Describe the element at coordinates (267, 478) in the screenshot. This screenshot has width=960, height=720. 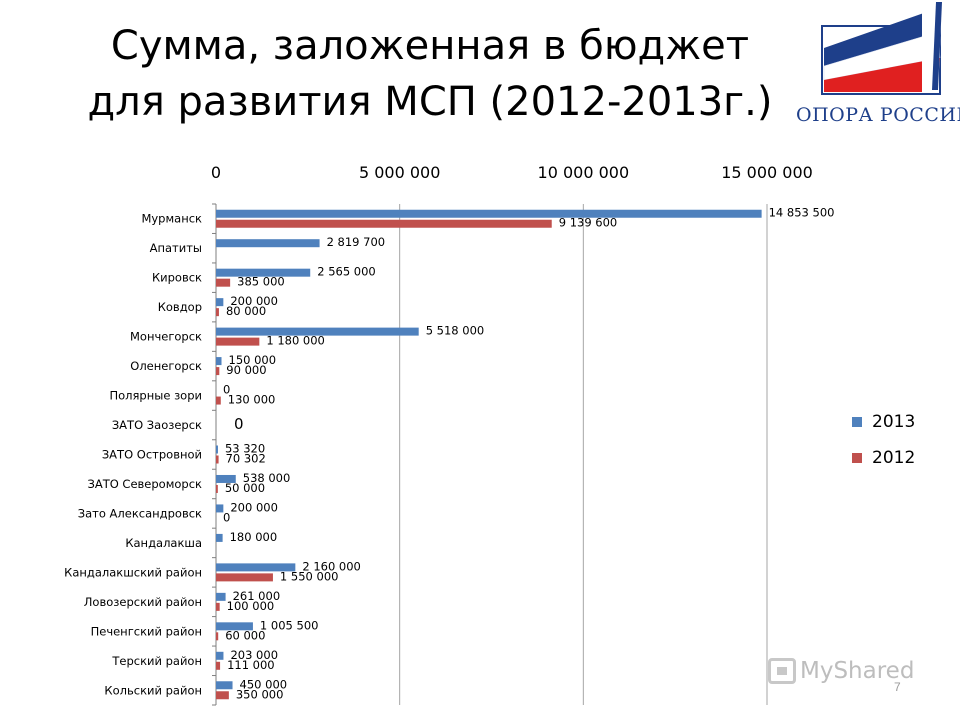
I see `data-label-2013-9: 538 000` at that location.